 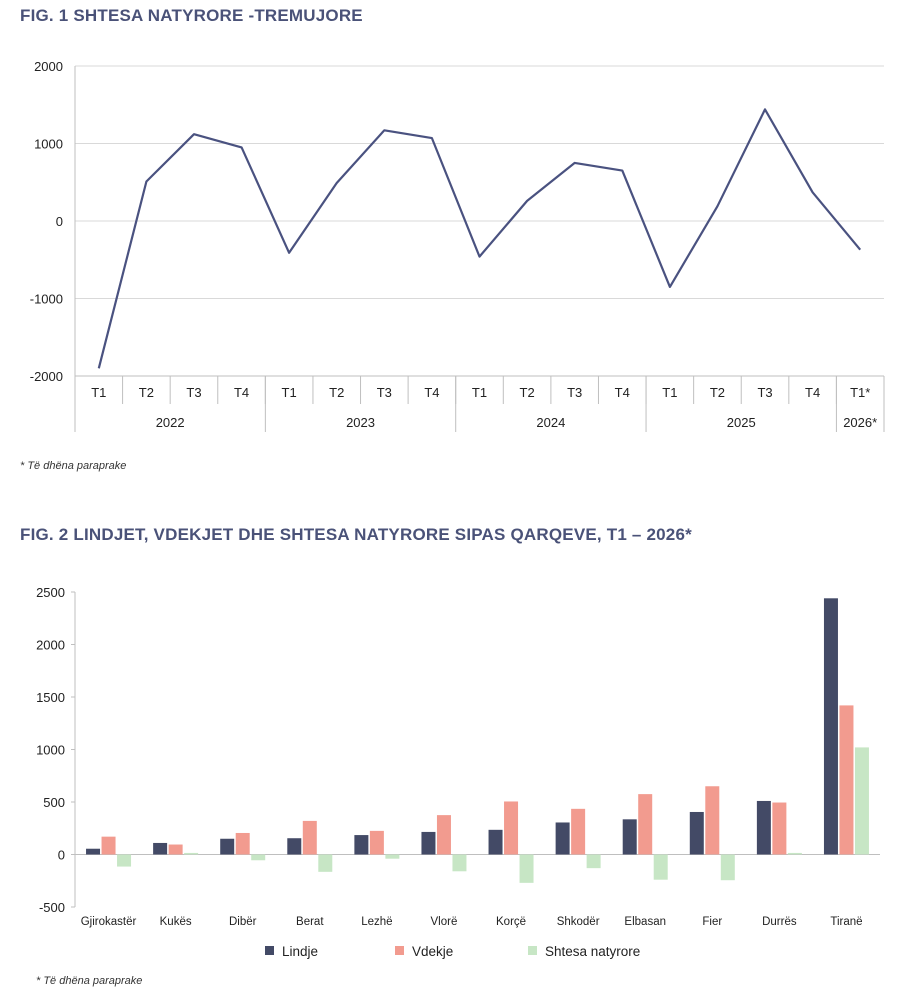 I want to click on category-label: Kukës, so click(x=176, y=922).